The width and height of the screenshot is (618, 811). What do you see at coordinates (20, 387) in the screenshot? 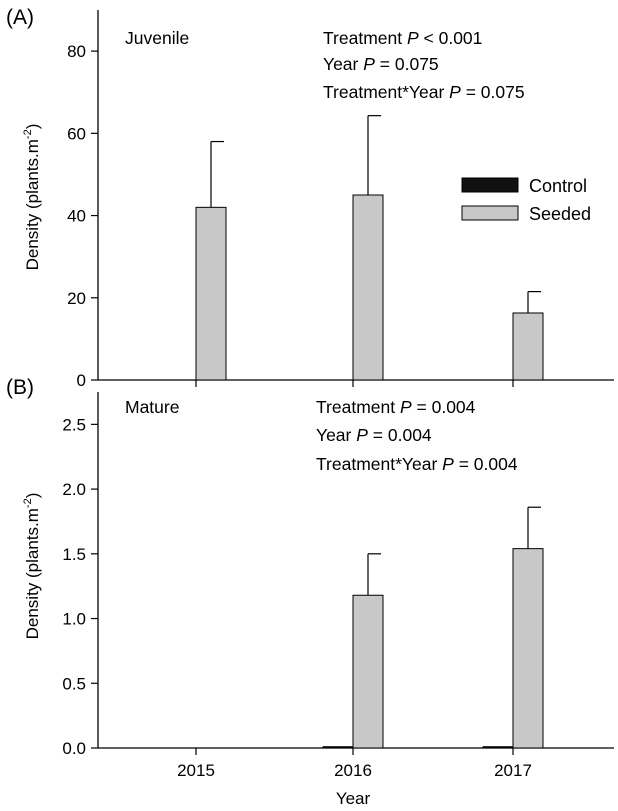
I see `panel-b-label: (B)` at bounding box center [20, 387].